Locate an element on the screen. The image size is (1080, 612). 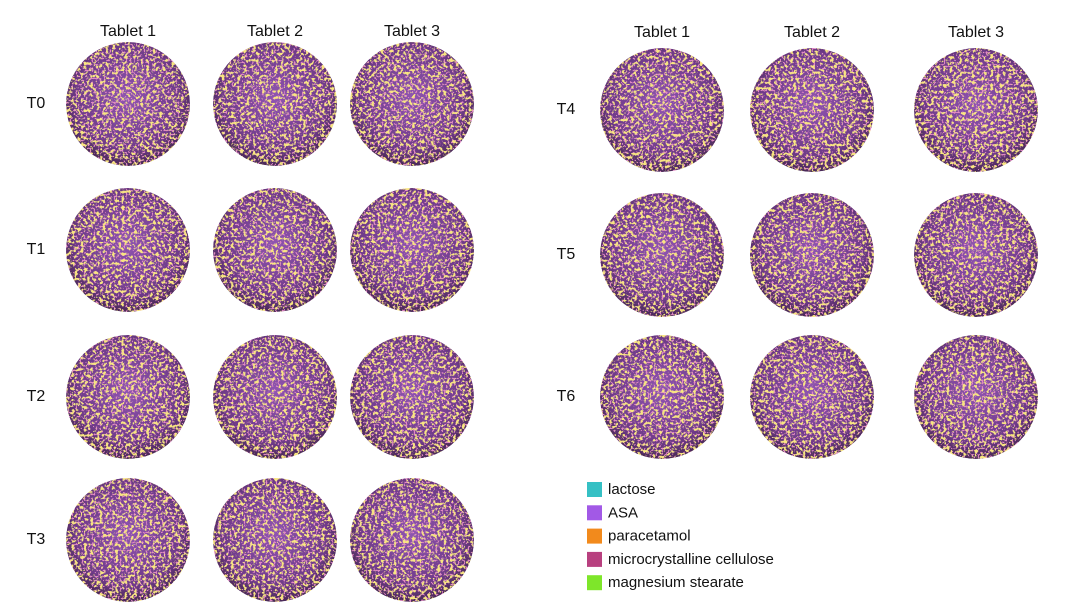
legend-label: ASA is located at coordinates (623, 512).